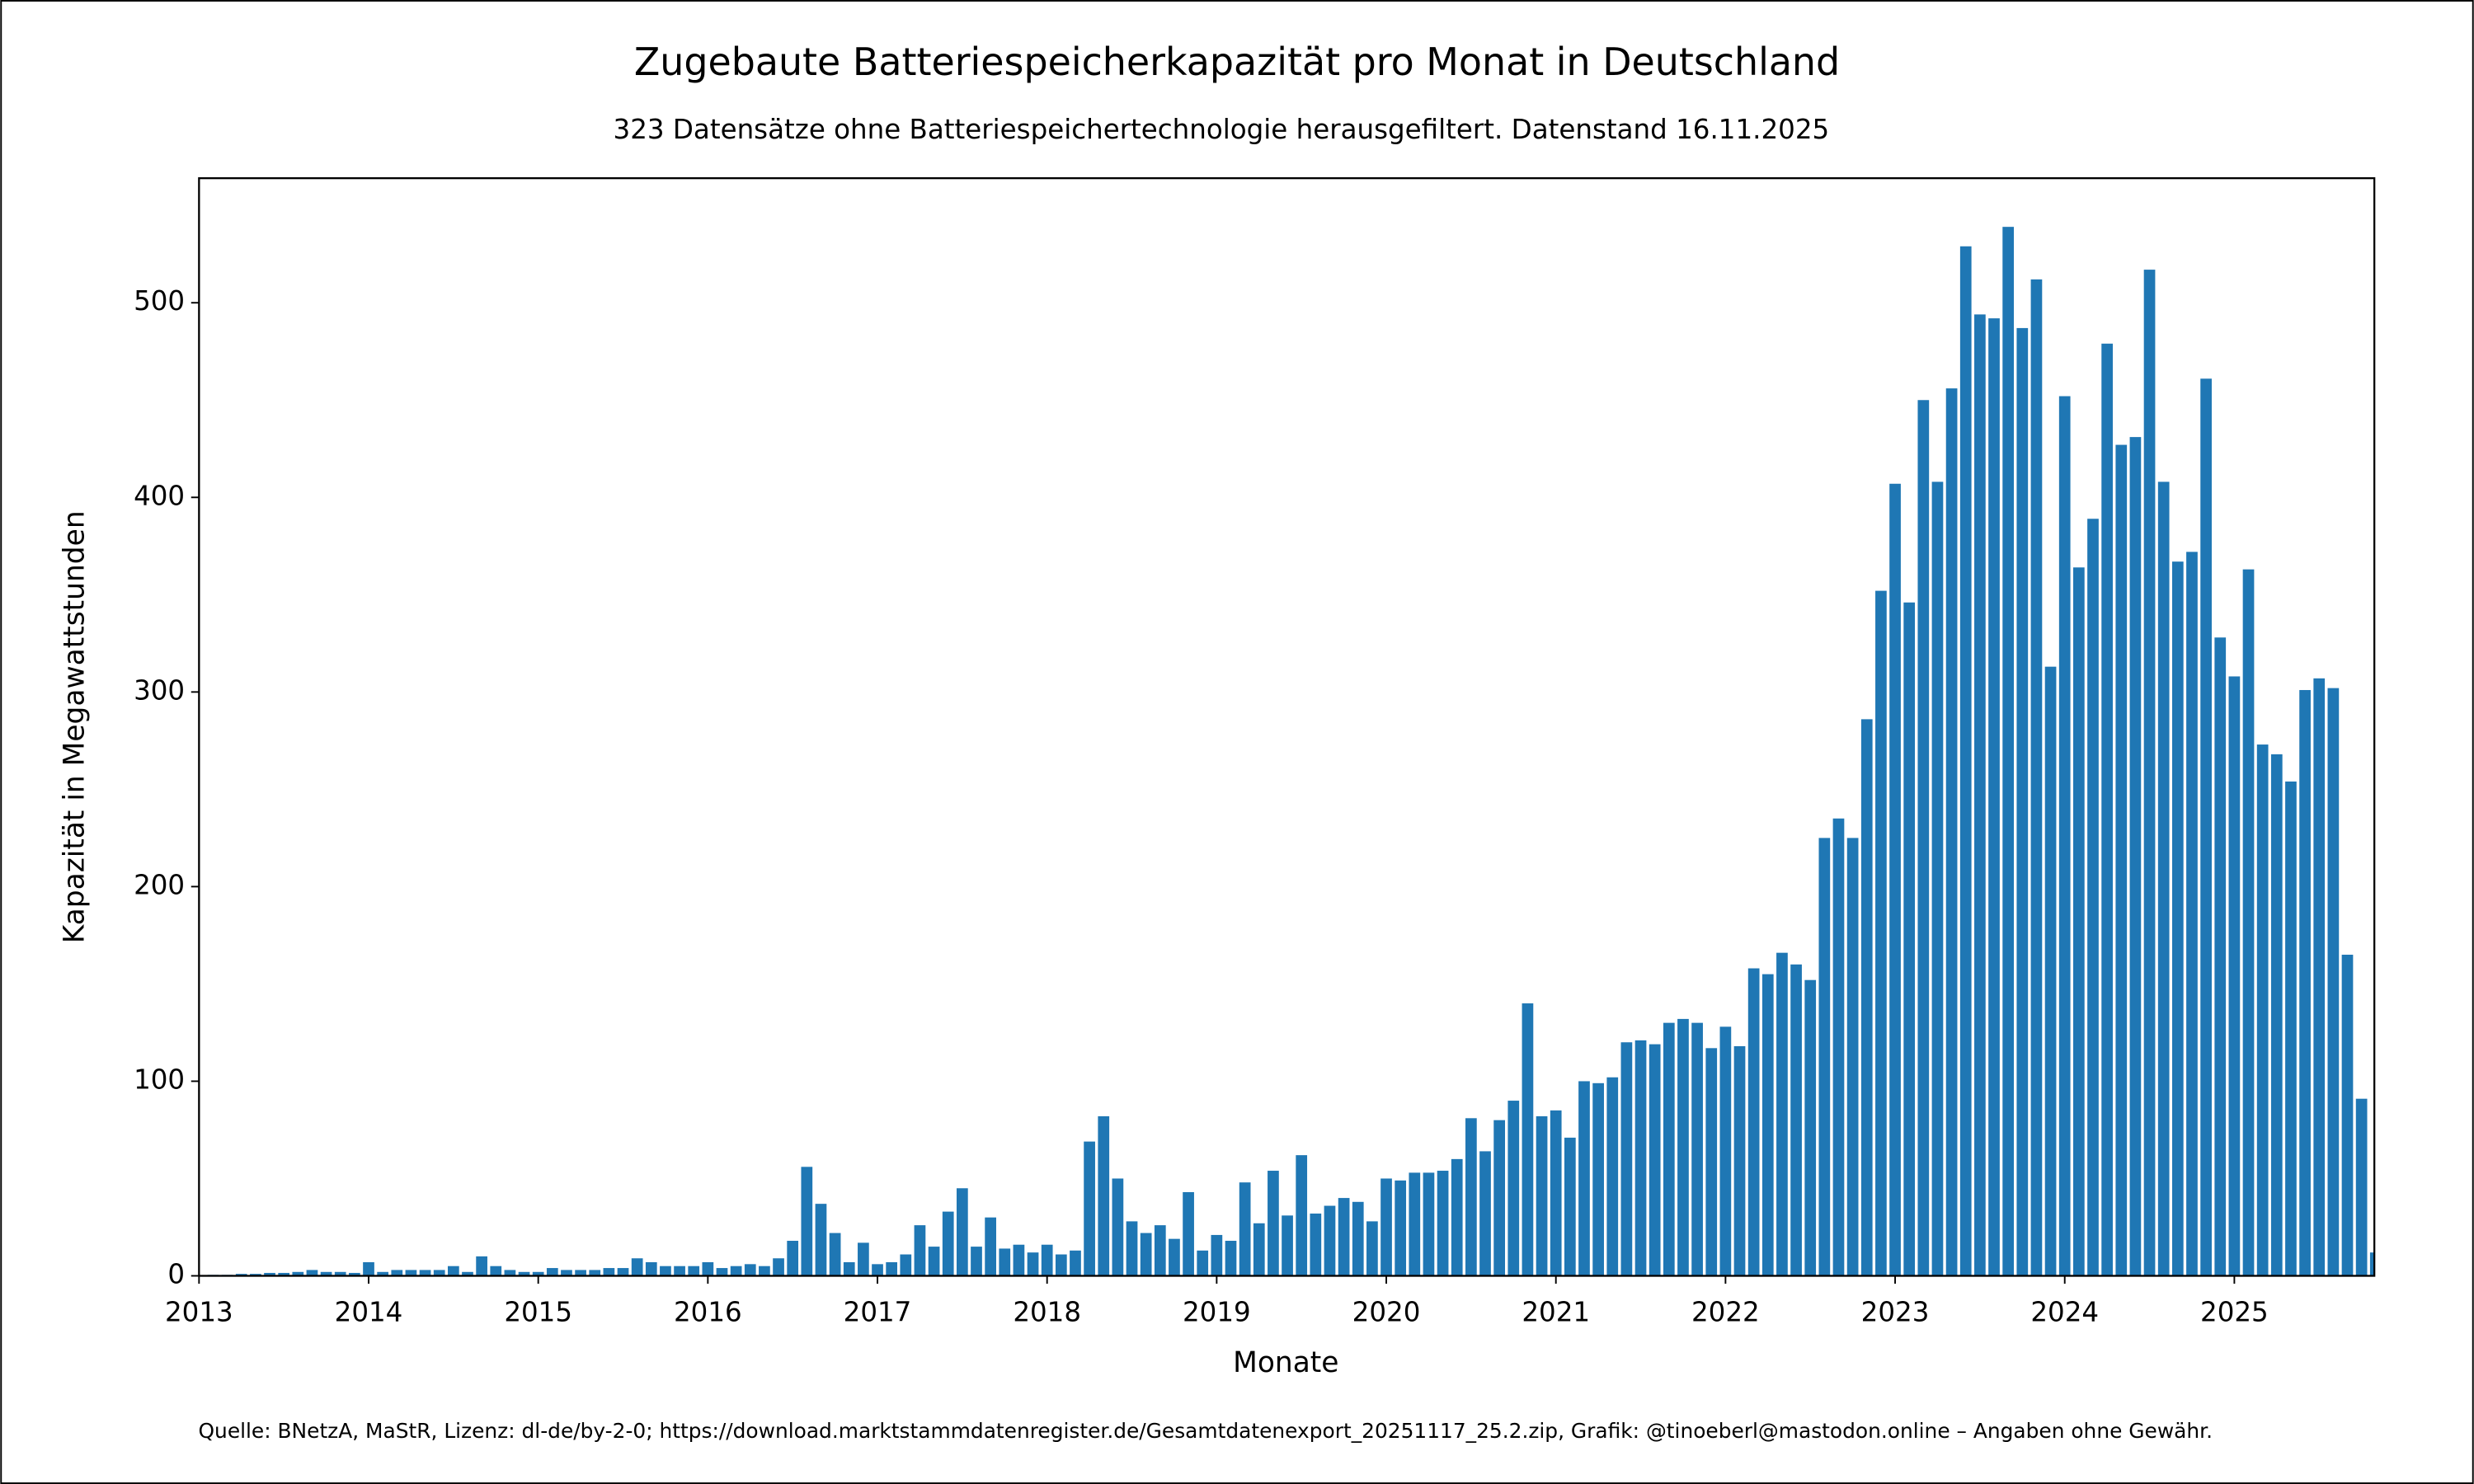 This screenshot has width=2474, height=1484. What do you see at coordinates (1556, 1311) in the screenshot?
I see `x-tick-label: 2021` at bounding box center [1556, 1311].